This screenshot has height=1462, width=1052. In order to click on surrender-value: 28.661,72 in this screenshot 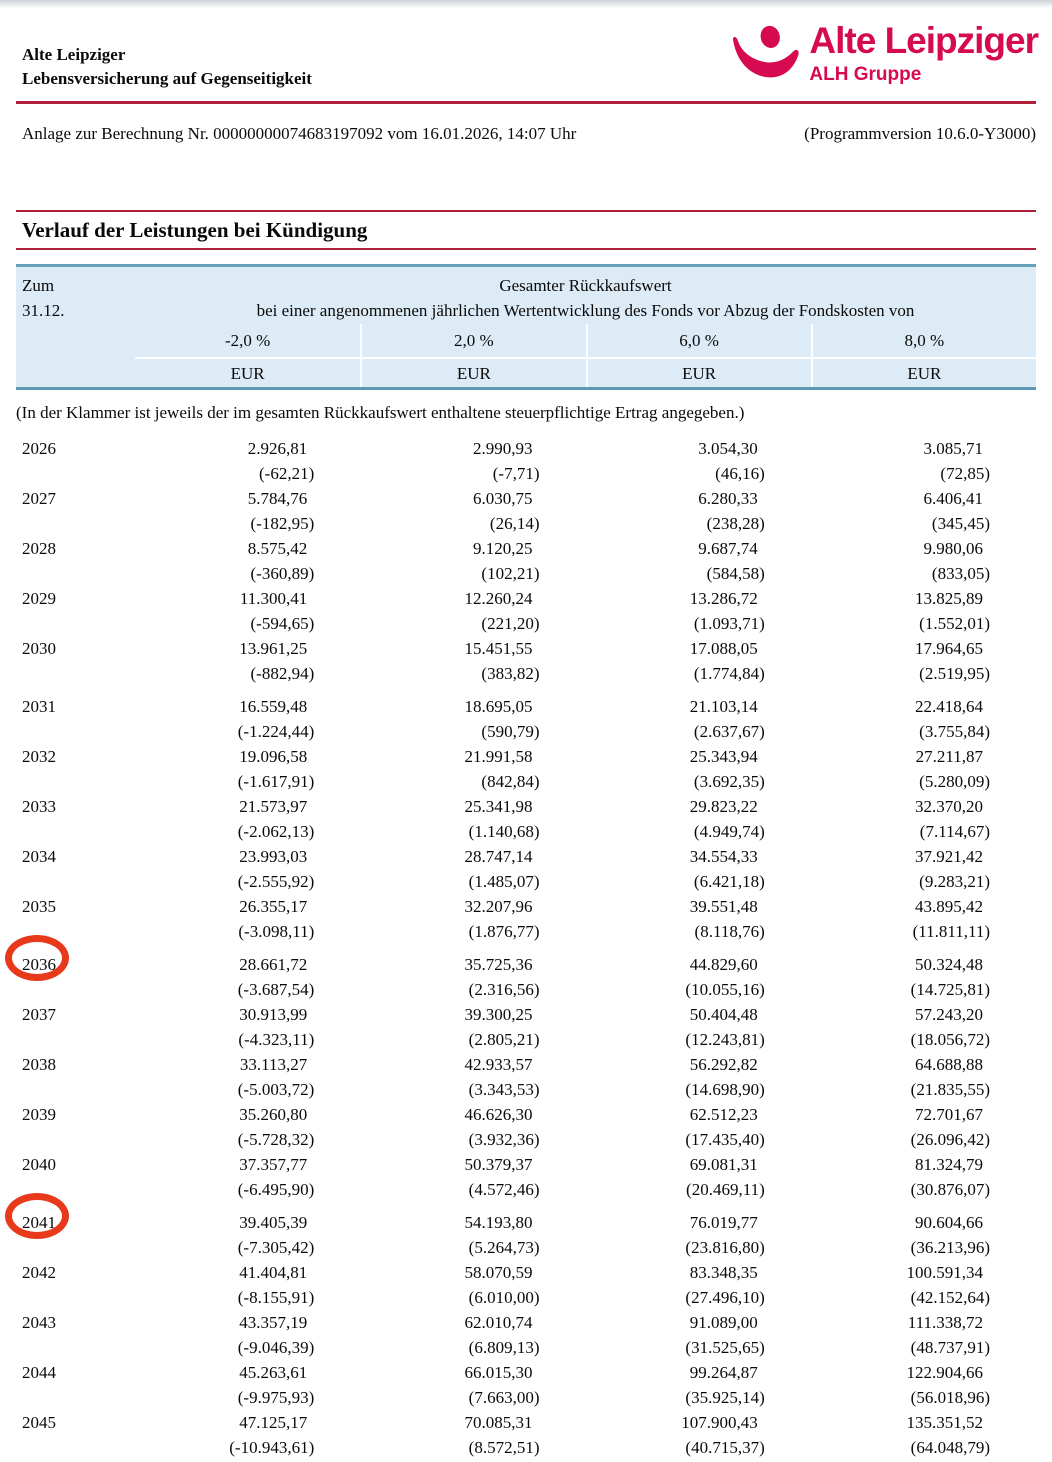, I will do `click(273, 964)`.